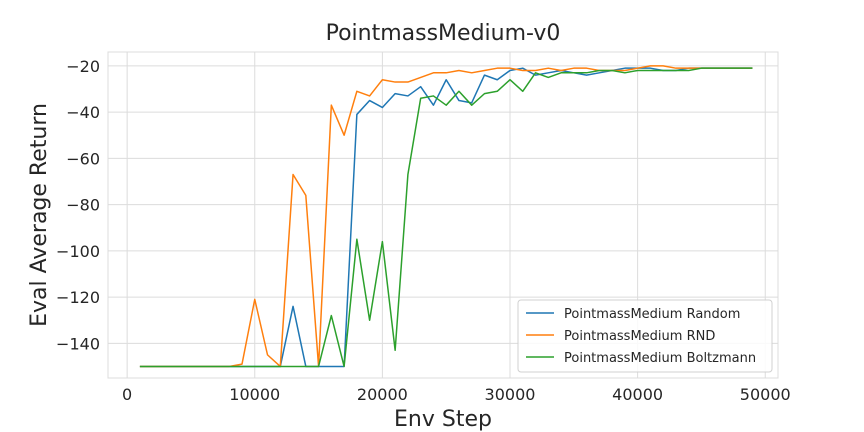 The height and width of the screenshot is (432, 864). What do you see at coordinates (443, 419) in the screenshot?
I see `x-axis-label: Env Step` at bounding box center [443, 419].